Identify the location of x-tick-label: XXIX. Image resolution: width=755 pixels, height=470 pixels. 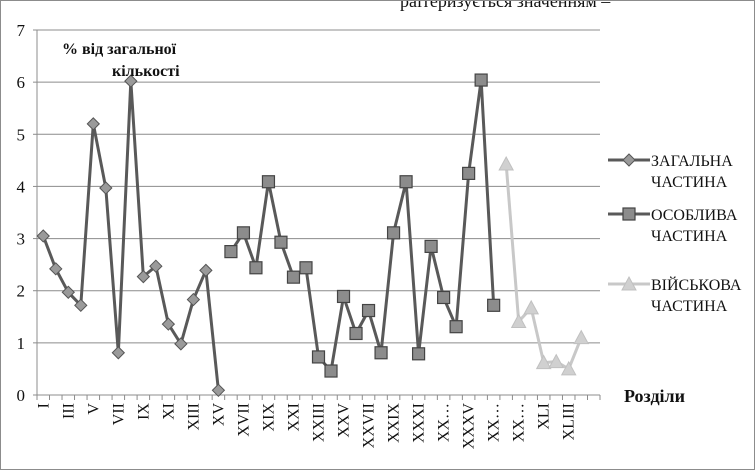
(394, 423).